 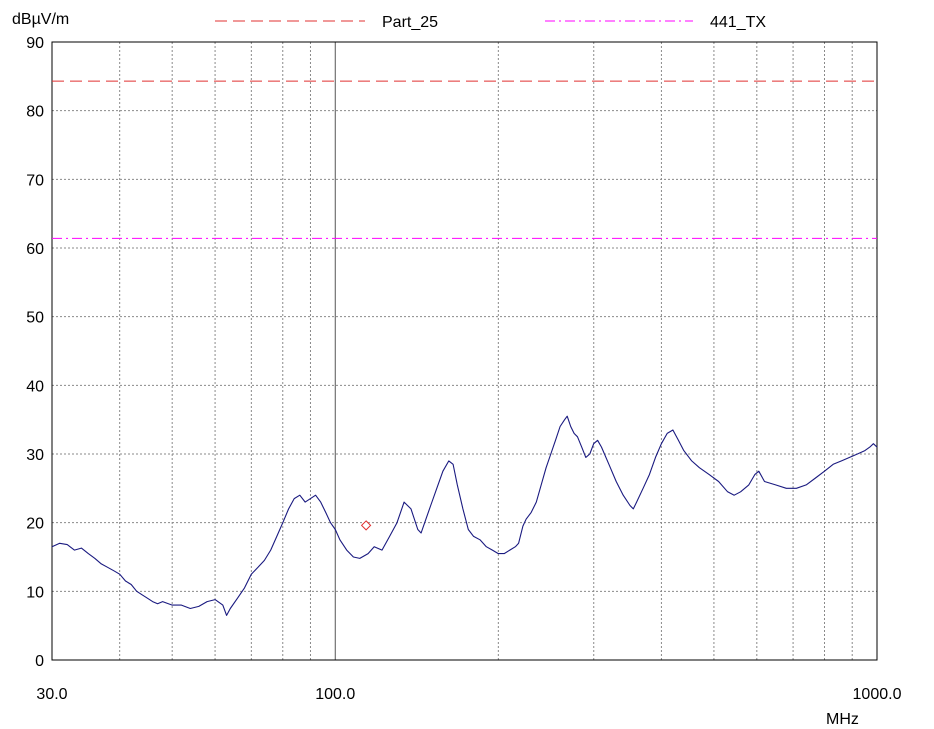 What do you see at coordinates (35, 524) in the screenshot?
I see `y-tick-label: 20` at bounding box center [35, 524].